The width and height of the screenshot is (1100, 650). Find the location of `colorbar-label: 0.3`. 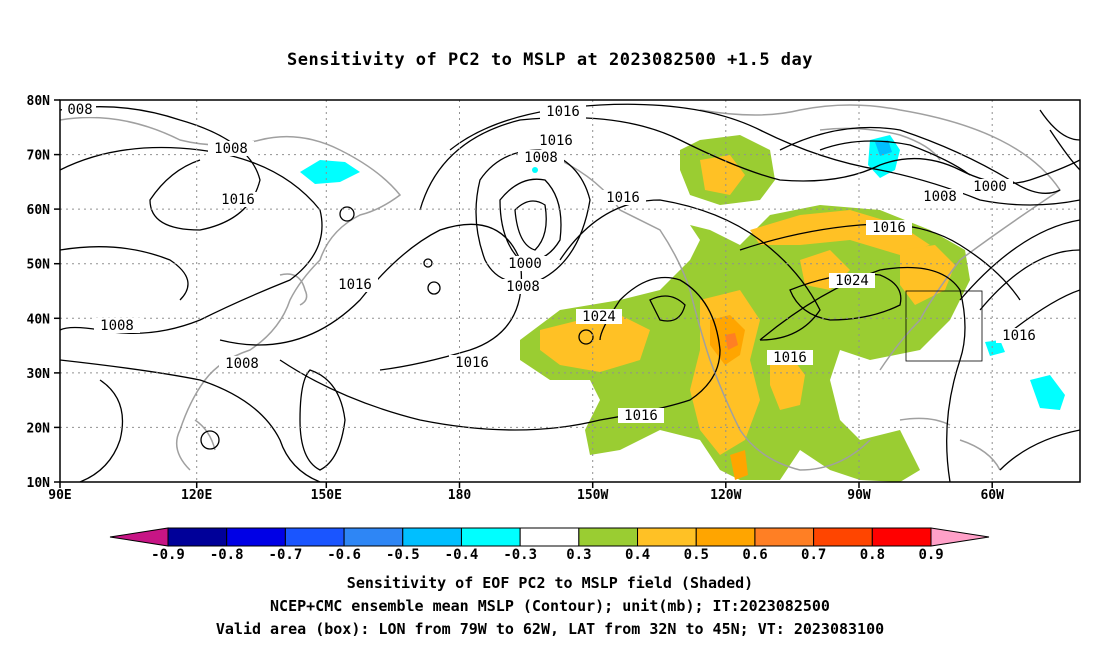

colorbar-label: 0.3 is located at coordinates (578, 555).